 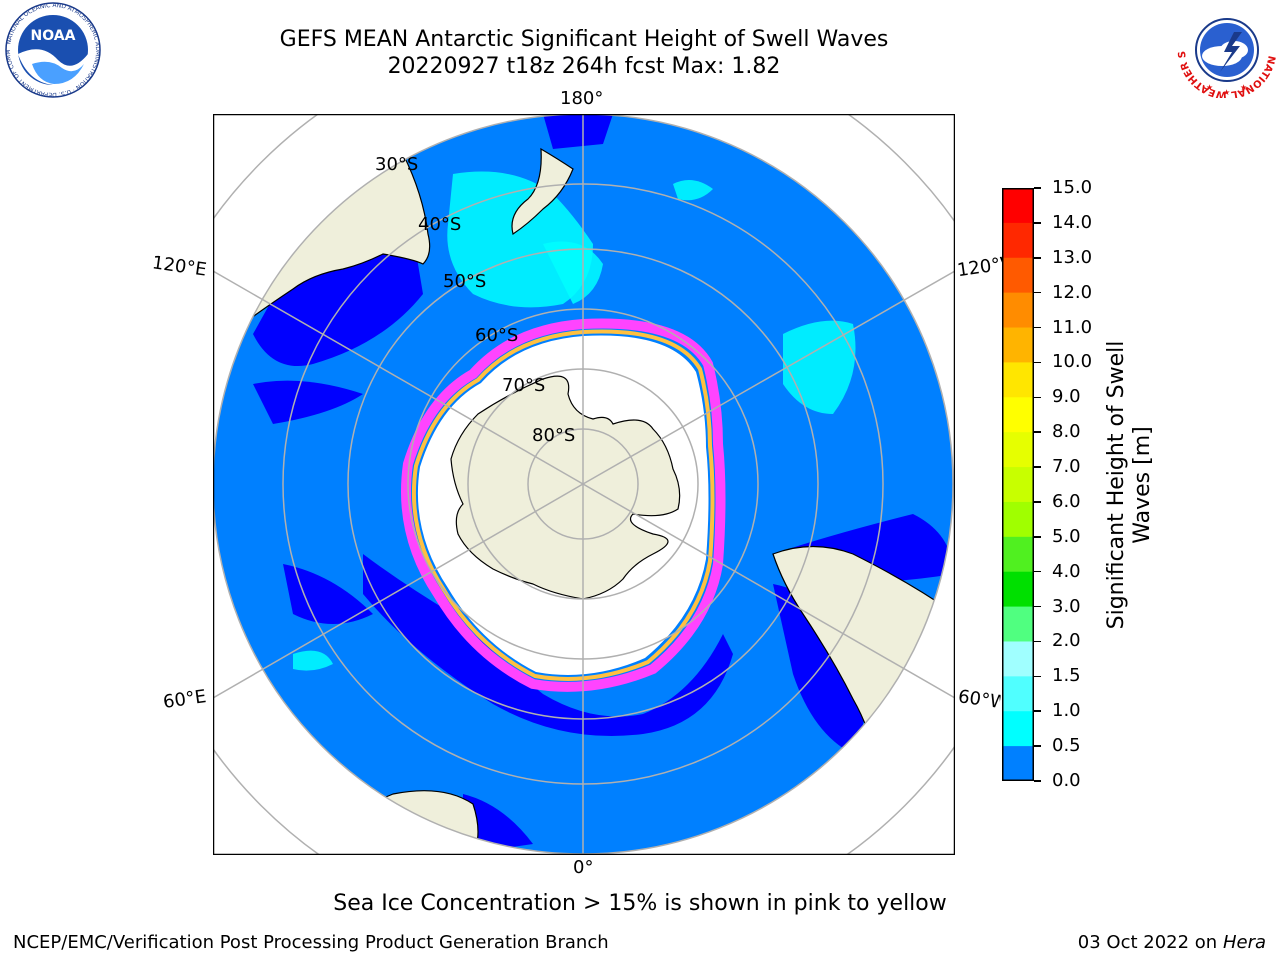 I want to click on colorbar, so click(x=1018, y=484).